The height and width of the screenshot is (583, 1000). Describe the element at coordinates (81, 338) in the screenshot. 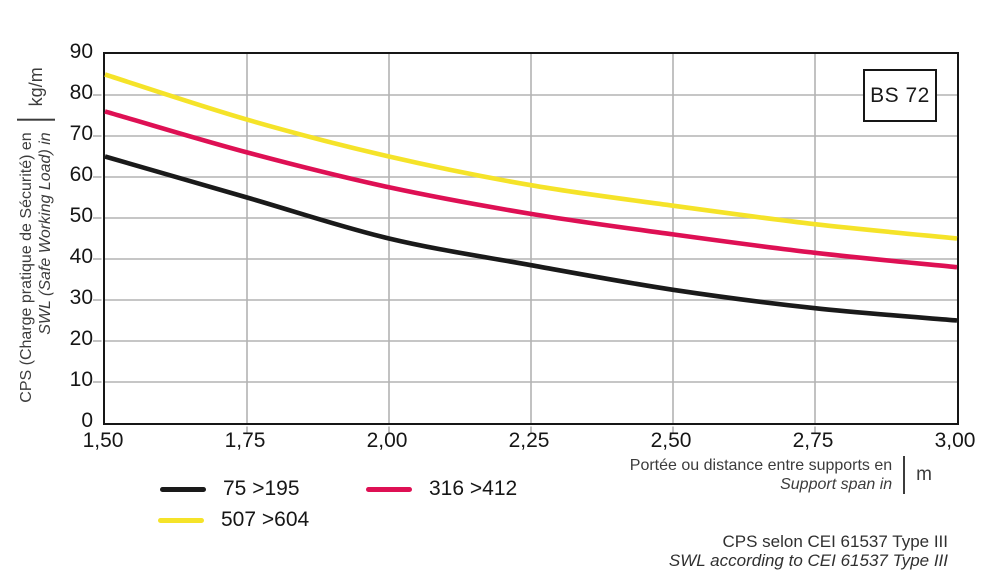

I see `y-tick-label: 20` at that location.